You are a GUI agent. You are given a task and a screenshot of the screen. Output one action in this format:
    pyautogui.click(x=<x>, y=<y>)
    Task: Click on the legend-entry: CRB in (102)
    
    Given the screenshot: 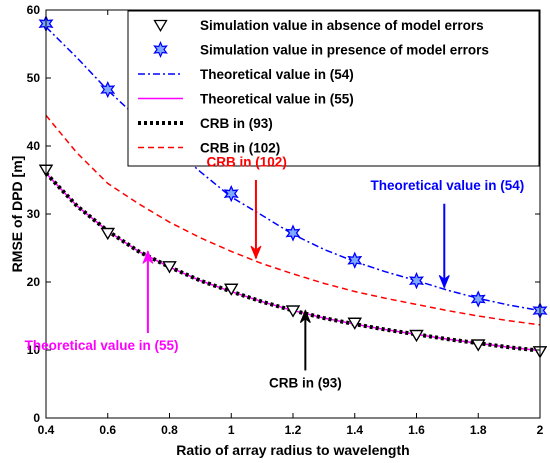 What is the action you would take?
    pyautogui.click(x=240, y=148)
    